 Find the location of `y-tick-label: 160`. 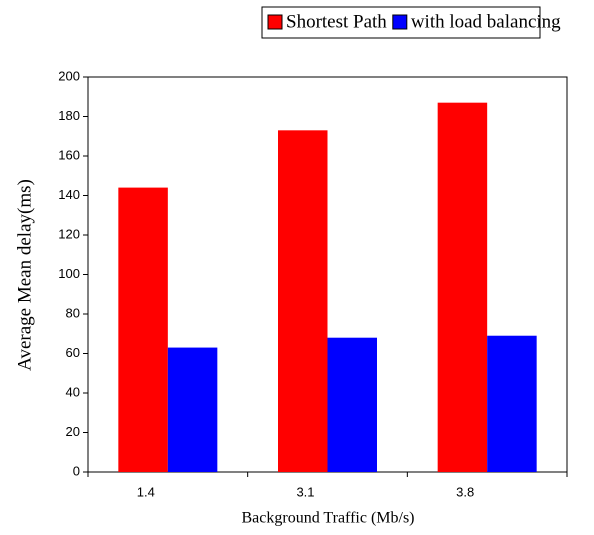

y-tick-label: 160 is located at coordinates (69, 154).